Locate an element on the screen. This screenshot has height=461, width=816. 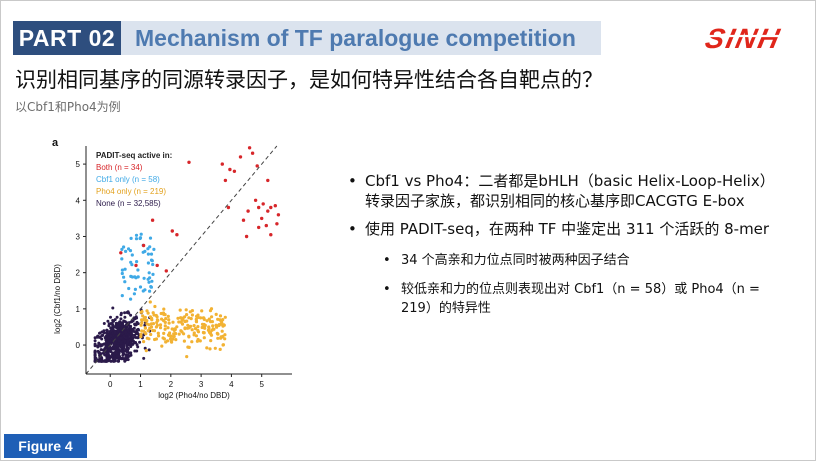
x-tick-label: 5 is located at coordinates (261, 384).